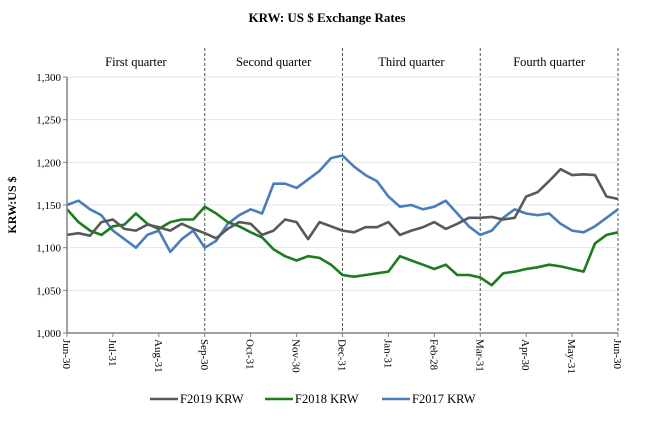 The width and height of the screenshot is (654, 423). What do you see at coordinates (48, 249) in the screenshot?
I see `y-tick-label: 1,100` at bounding box center [48, 249].